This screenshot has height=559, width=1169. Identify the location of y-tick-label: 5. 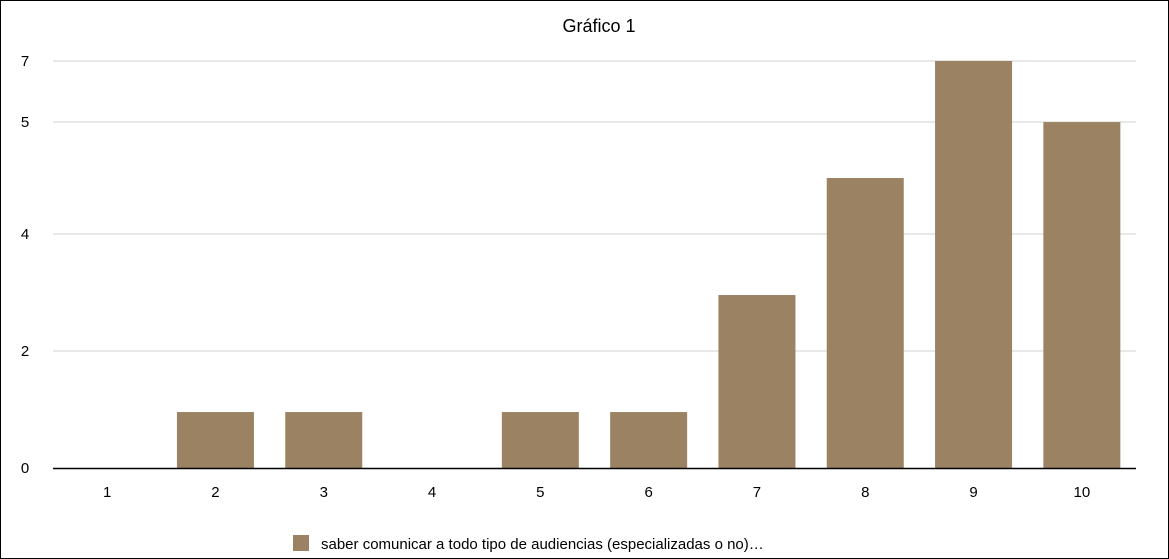
(25, 122).